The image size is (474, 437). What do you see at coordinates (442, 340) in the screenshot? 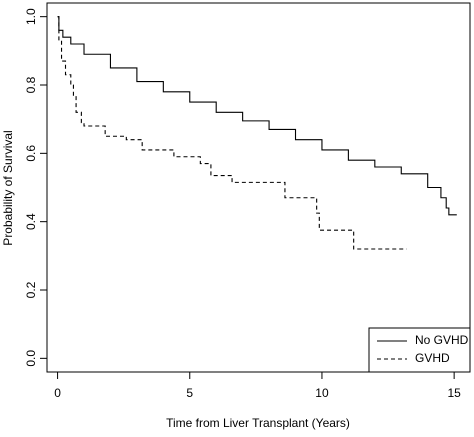
I see `legend-label: No GVHD` at bounding box center [442, 340].